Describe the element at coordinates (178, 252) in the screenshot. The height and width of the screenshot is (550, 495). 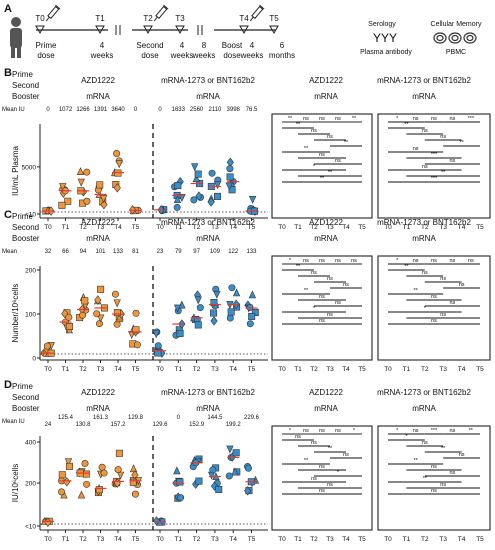
I see `mean-value: 79` at that location.